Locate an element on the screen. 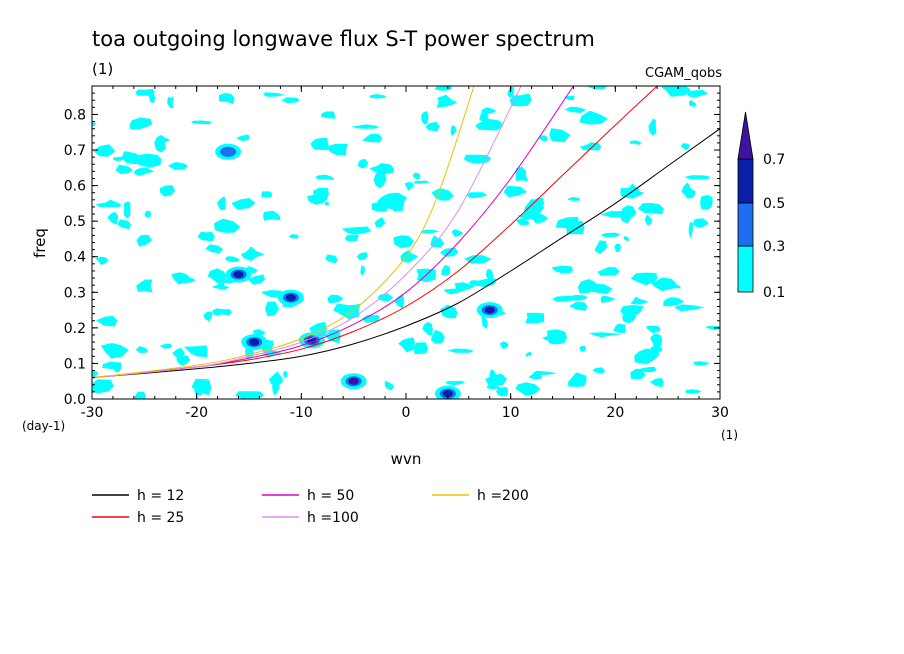 Image resolution: width=904 pixels, height=654 pixels. legend: h = 12 h = 25 h = 50 h =100 h =200 is located at coordinates (310, 507).